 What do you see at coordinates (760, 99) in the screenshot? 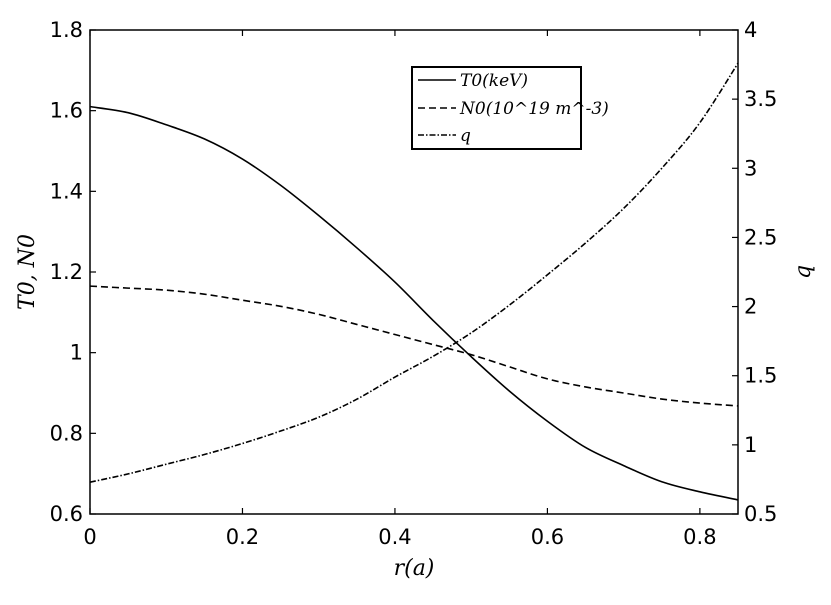
I see `y-right-tick-label: 3.5` at bounding box center [760, 99].